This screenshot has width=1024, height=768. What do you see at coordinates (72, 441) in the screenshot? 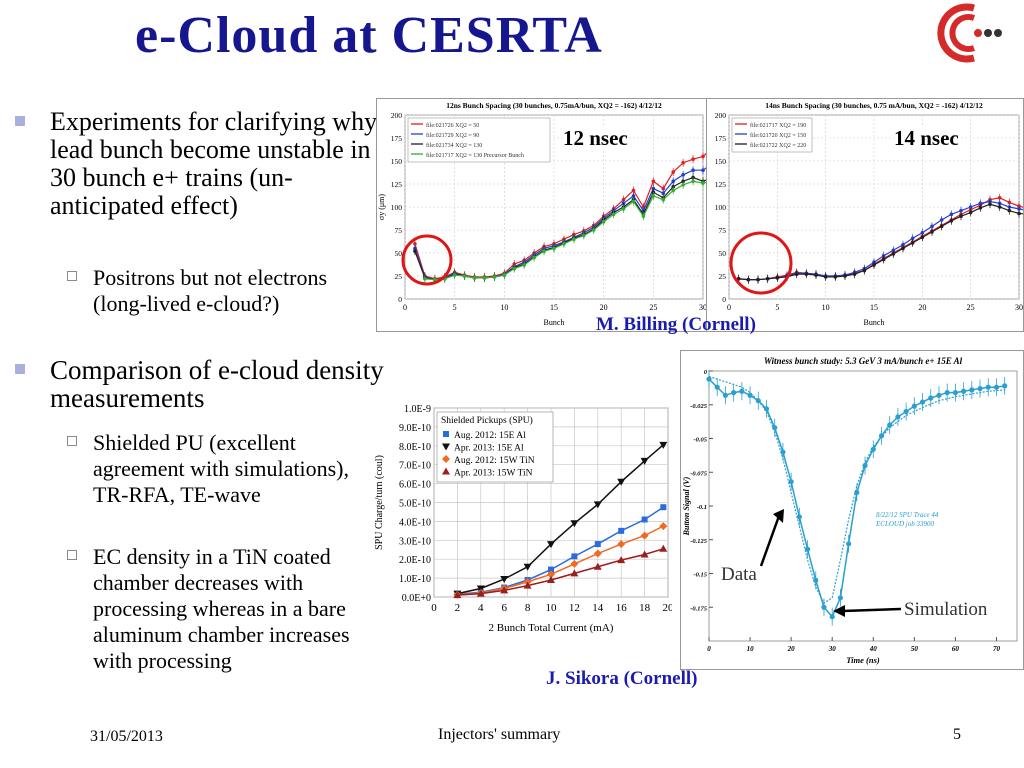
I see `sub-bullet-marker` at bounding box center [72, 441].